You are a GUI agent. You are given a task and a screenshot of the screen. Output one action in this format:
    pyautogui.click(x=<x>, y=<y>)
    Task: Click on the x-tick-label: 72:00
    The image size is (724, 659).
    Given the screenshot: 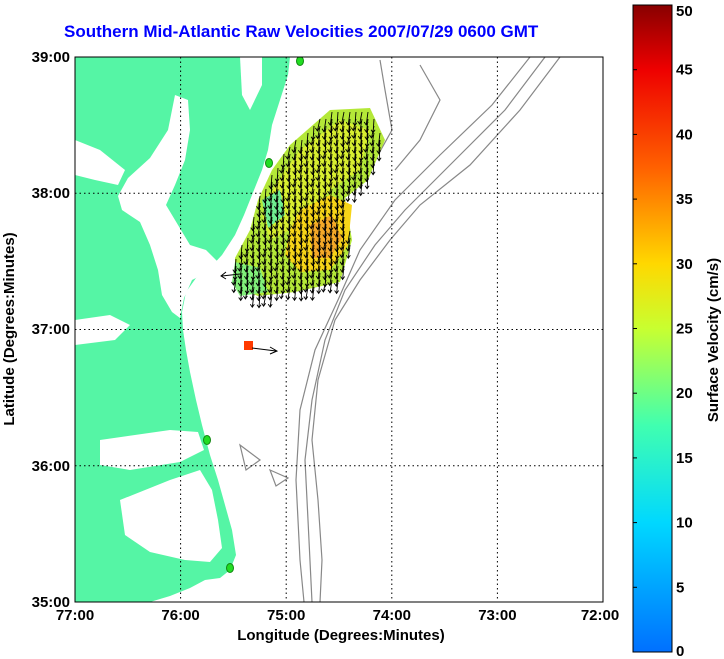 What is the action you would take?
    pyautogui.click(x=600, y=615)
    